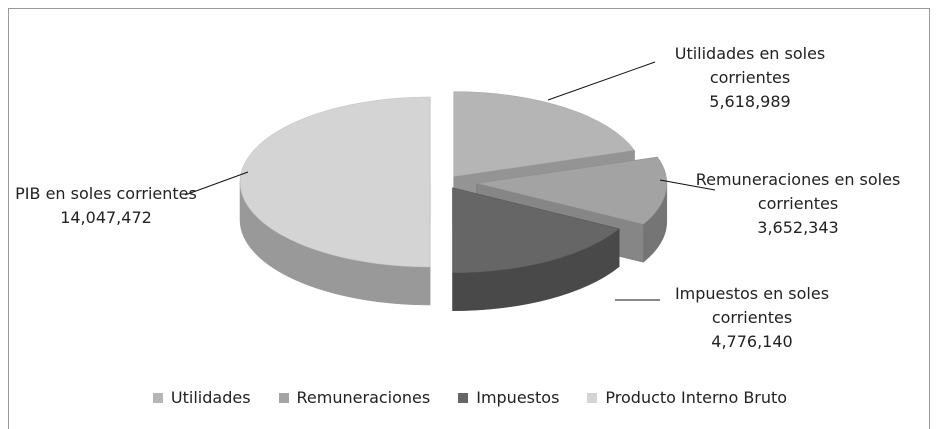 The height and width of the screenshot is (429, 940). What do you see at coordinates (518, 397) in the screenshot?
I see `legend-label: Impuestos` at bounding box center [518, 397].